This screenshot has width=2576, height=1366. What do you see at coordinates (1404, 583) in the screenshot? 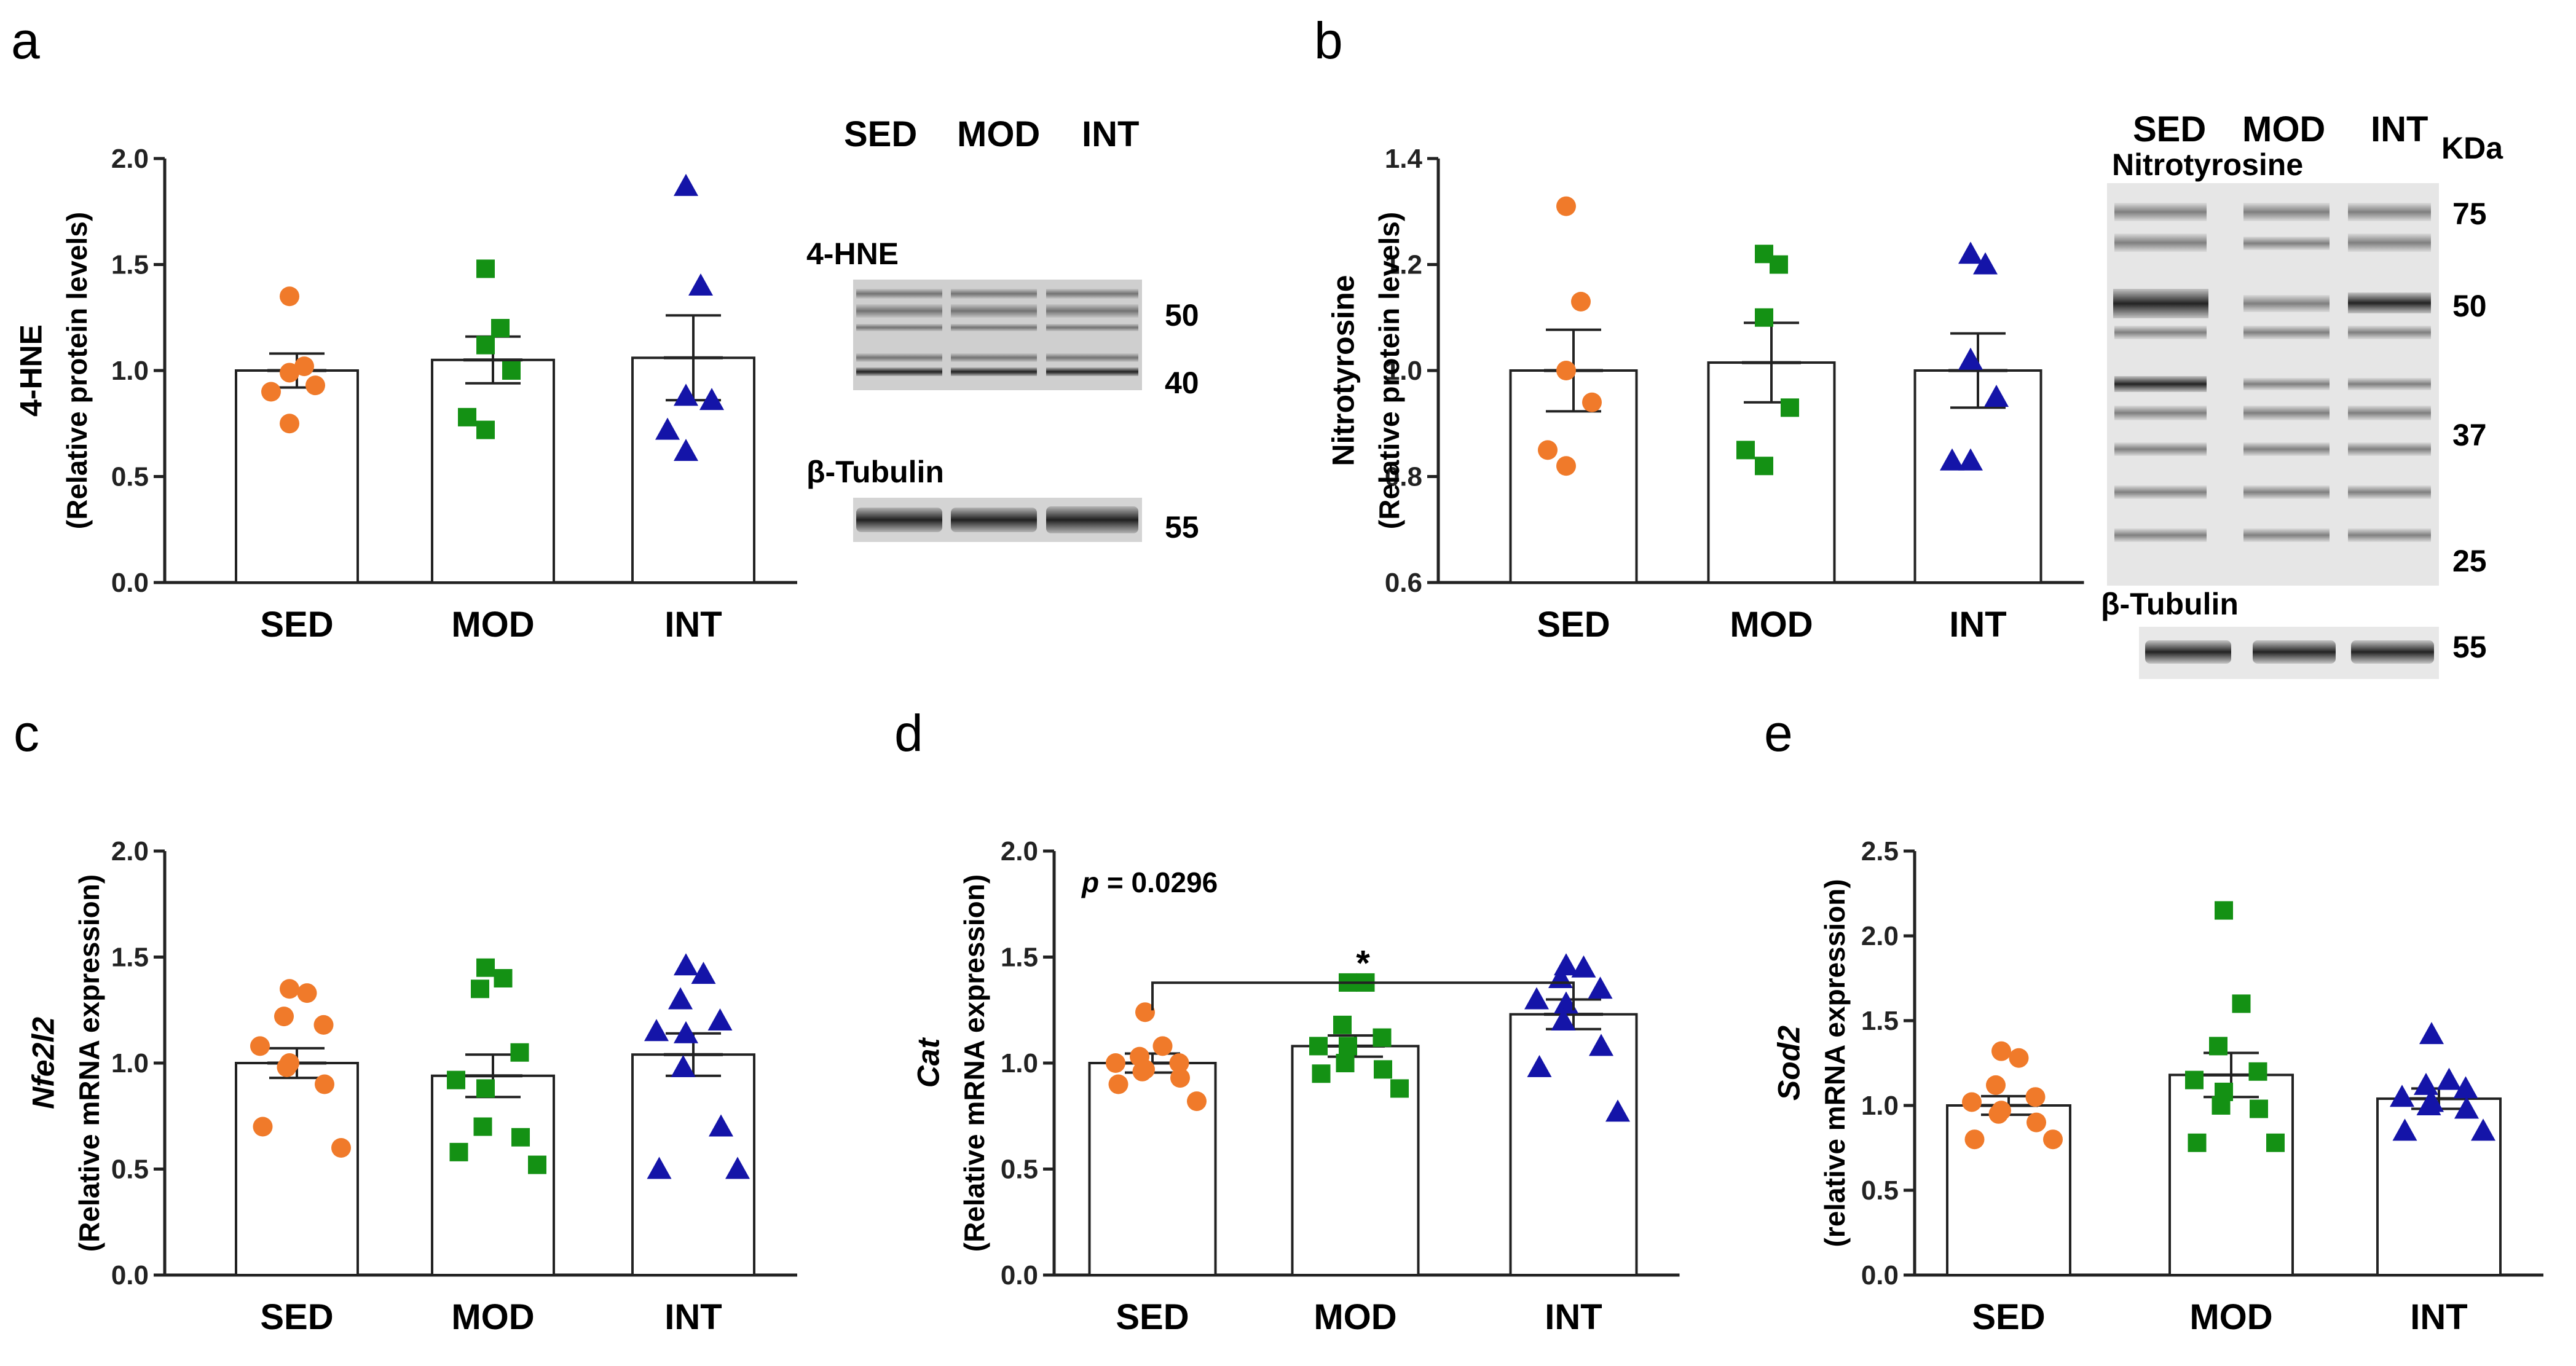
I see `y-tick-label: 0.6` at bounding box center [1404, 583].